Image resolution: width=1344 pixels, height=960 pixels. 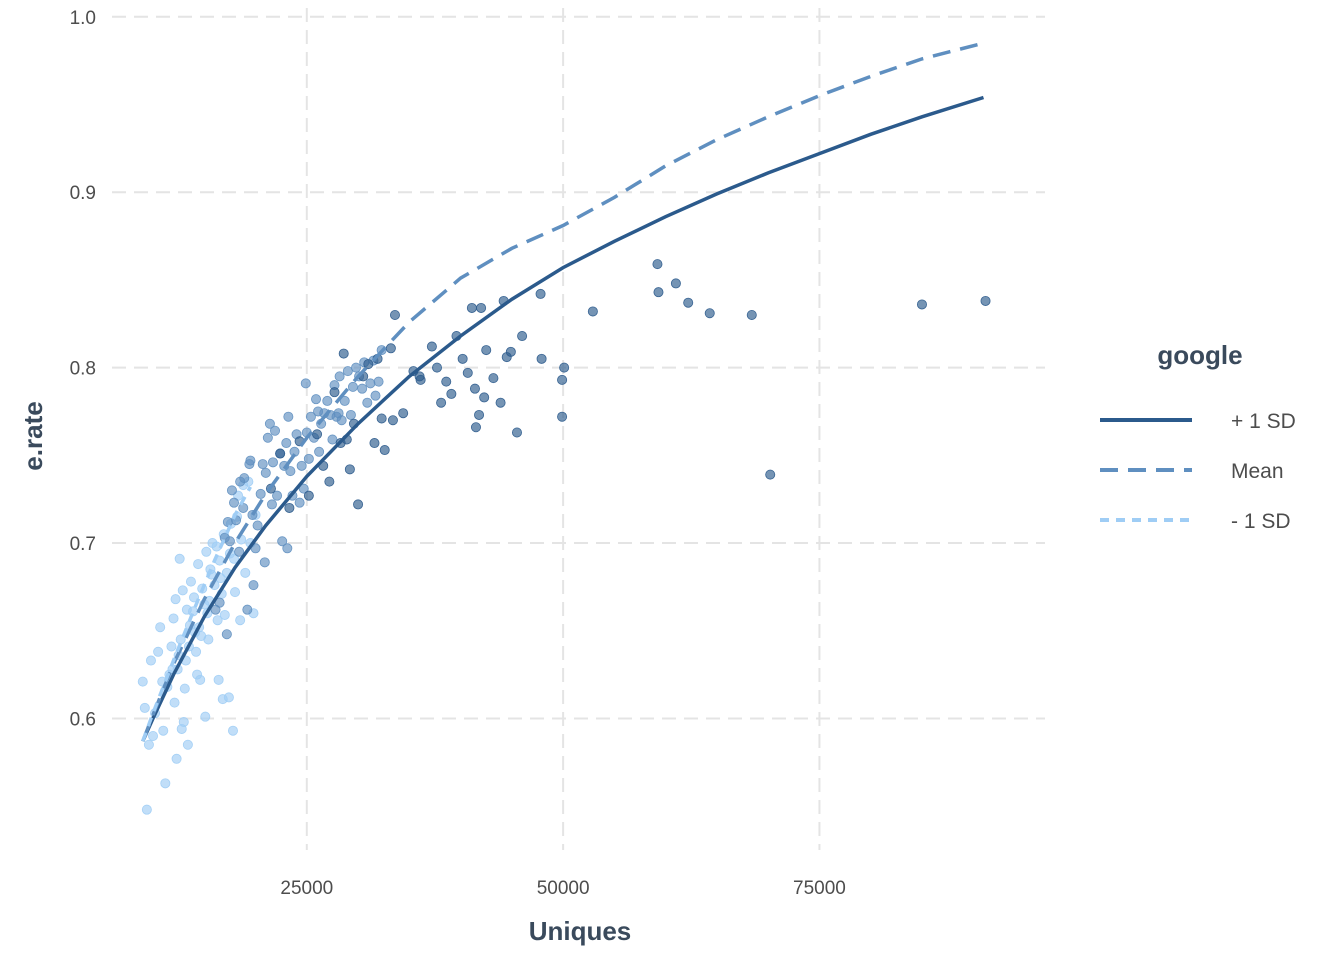 What do you see at coordinates (1261, 521) in the screenshot?
I see `legend-label: - 1 SD` at bounding box center [1261, 521].